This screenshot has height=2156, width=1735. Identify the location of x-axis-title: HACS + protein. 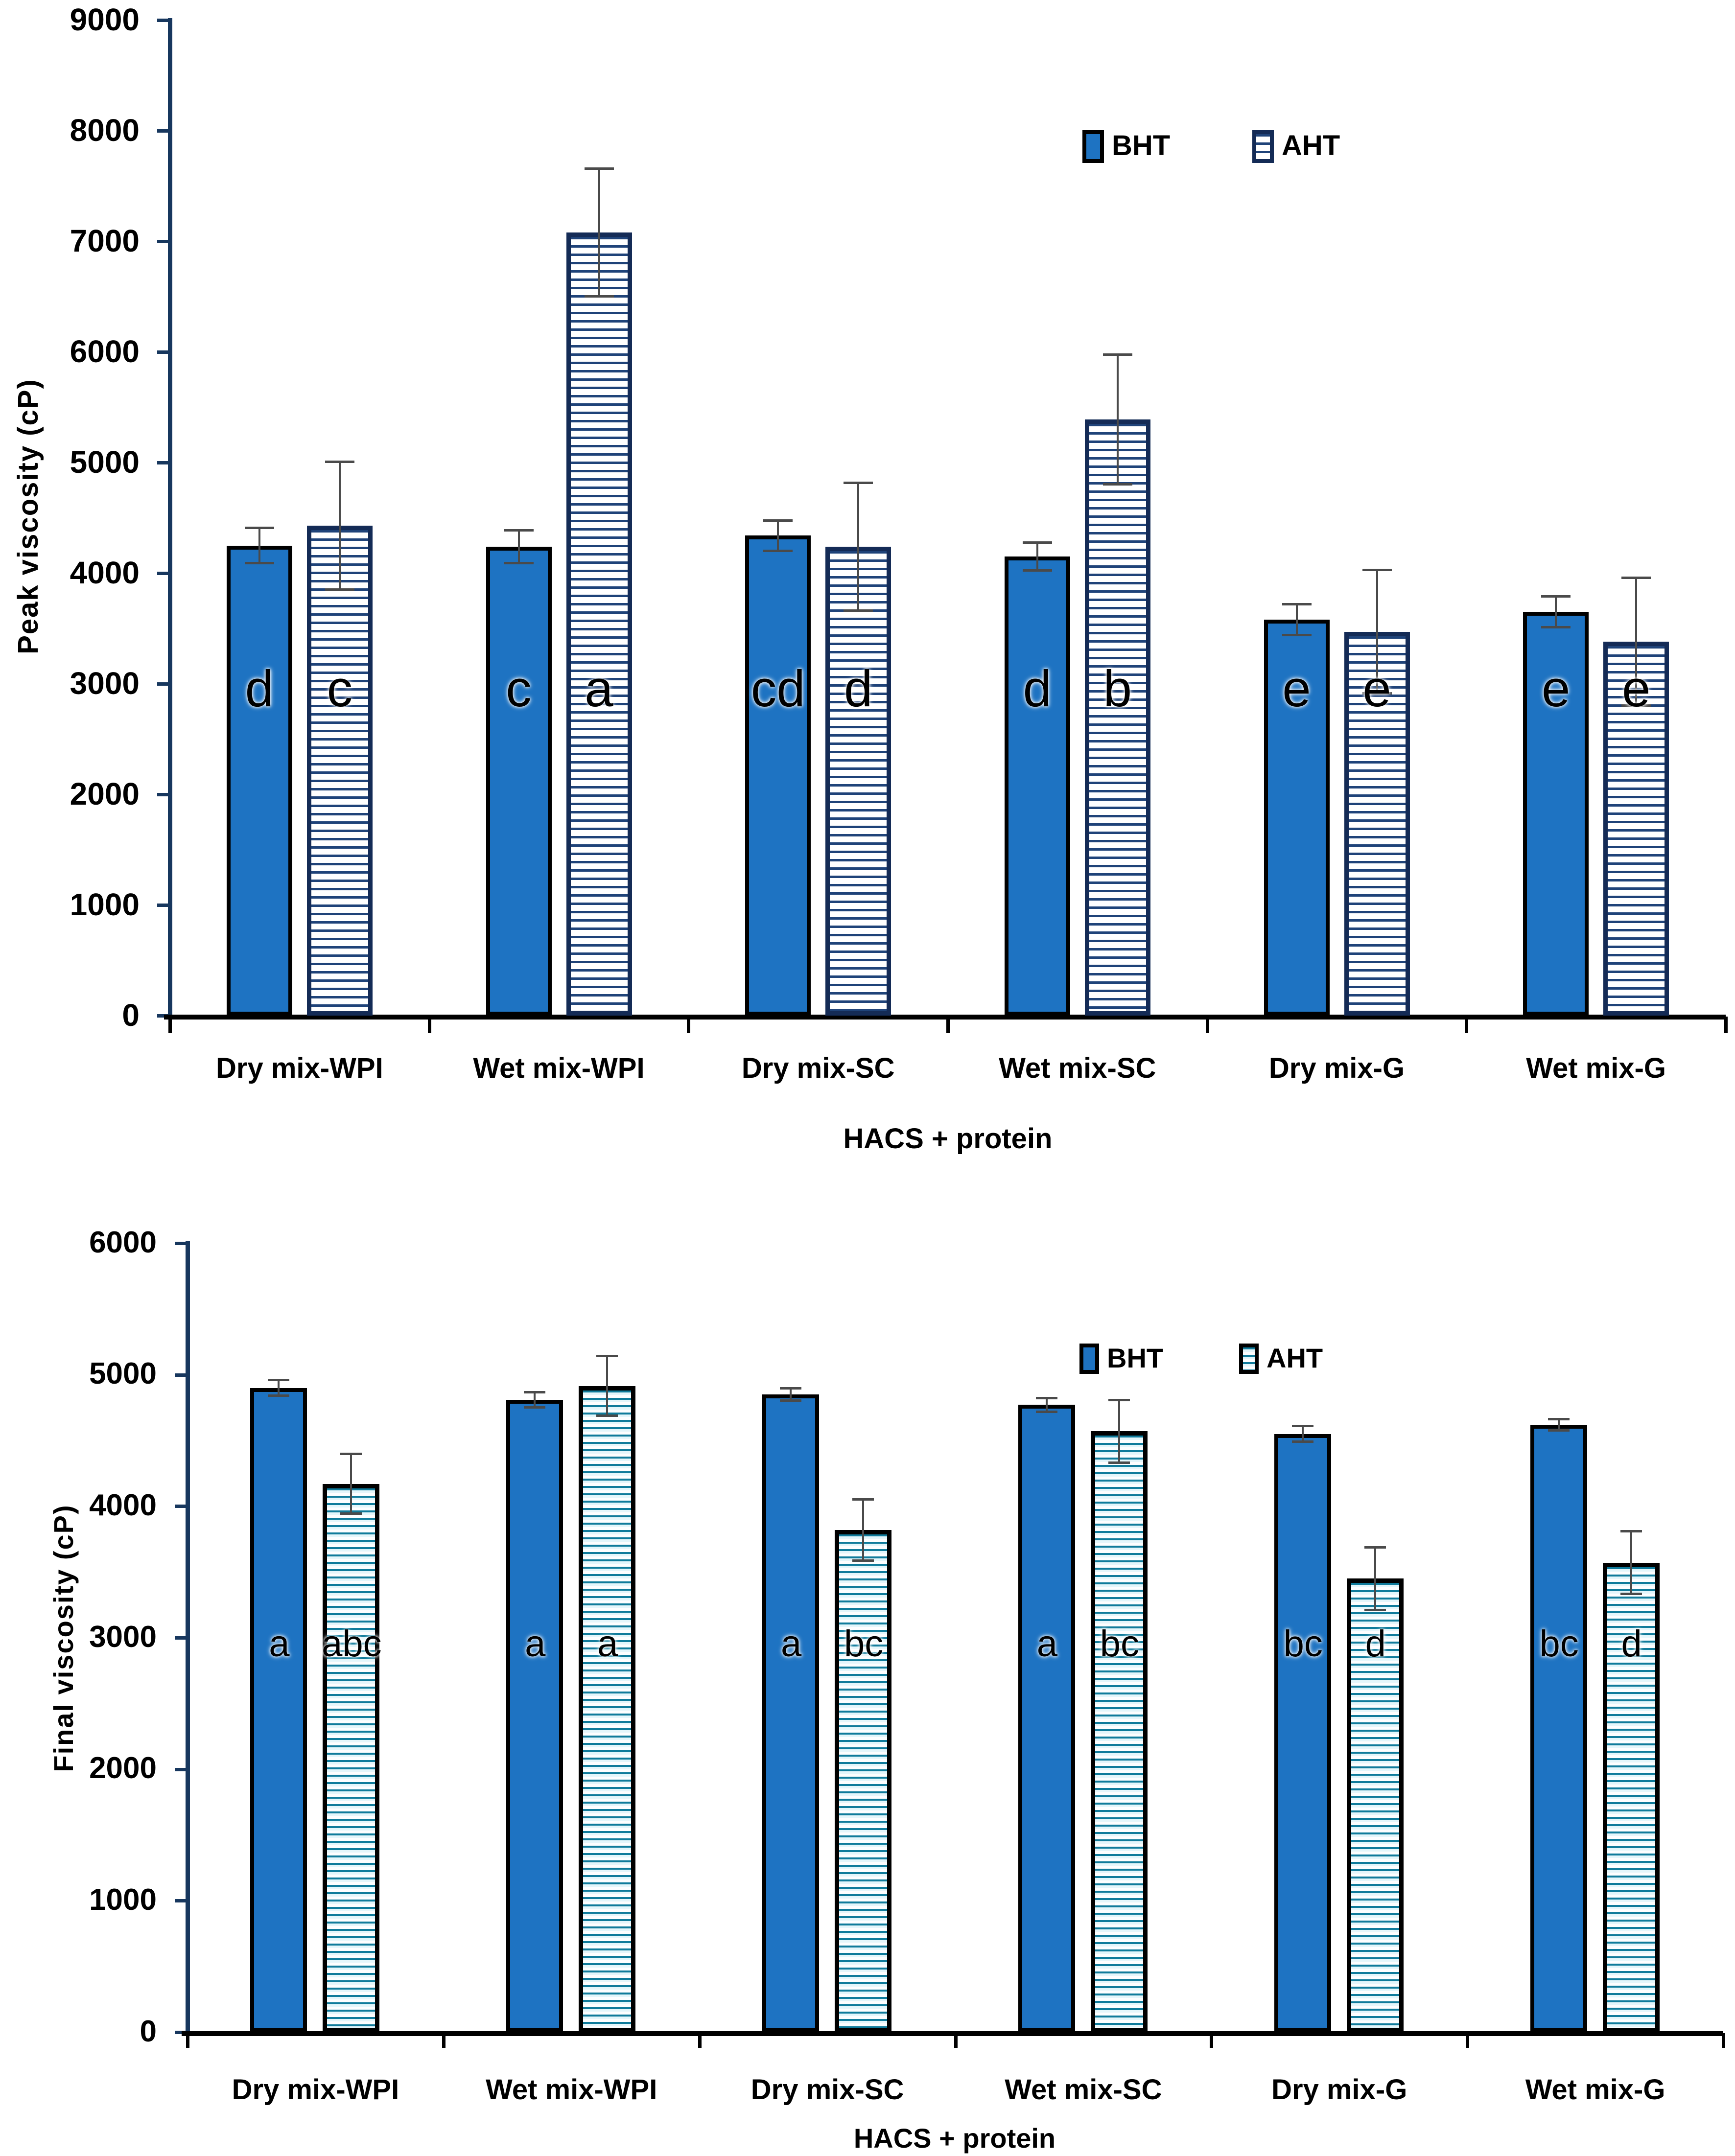
(948, 1139).